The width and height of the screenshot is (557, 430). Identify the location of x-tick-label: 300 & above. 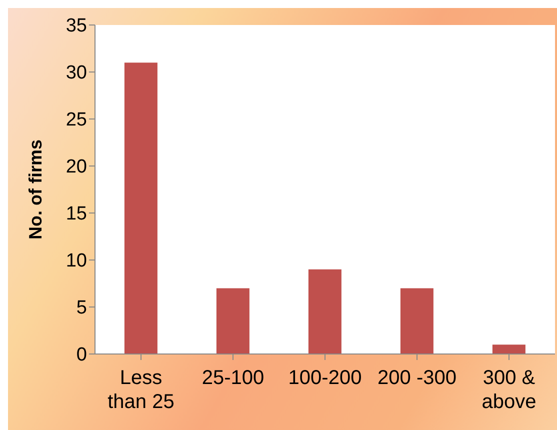
(509, 390).